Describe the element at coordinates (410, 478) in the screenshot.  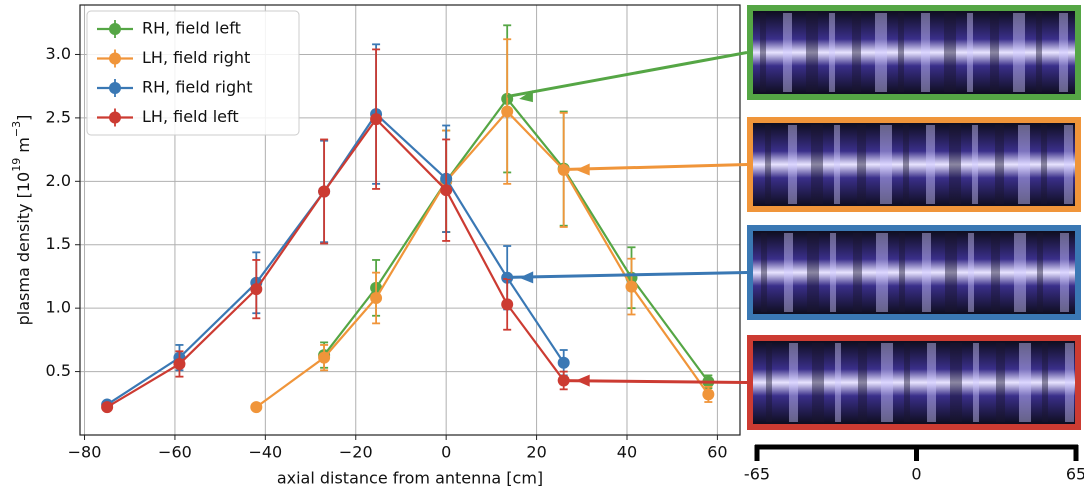
I see `x-axis-label: axial distance from antenna [cm]` at that location.